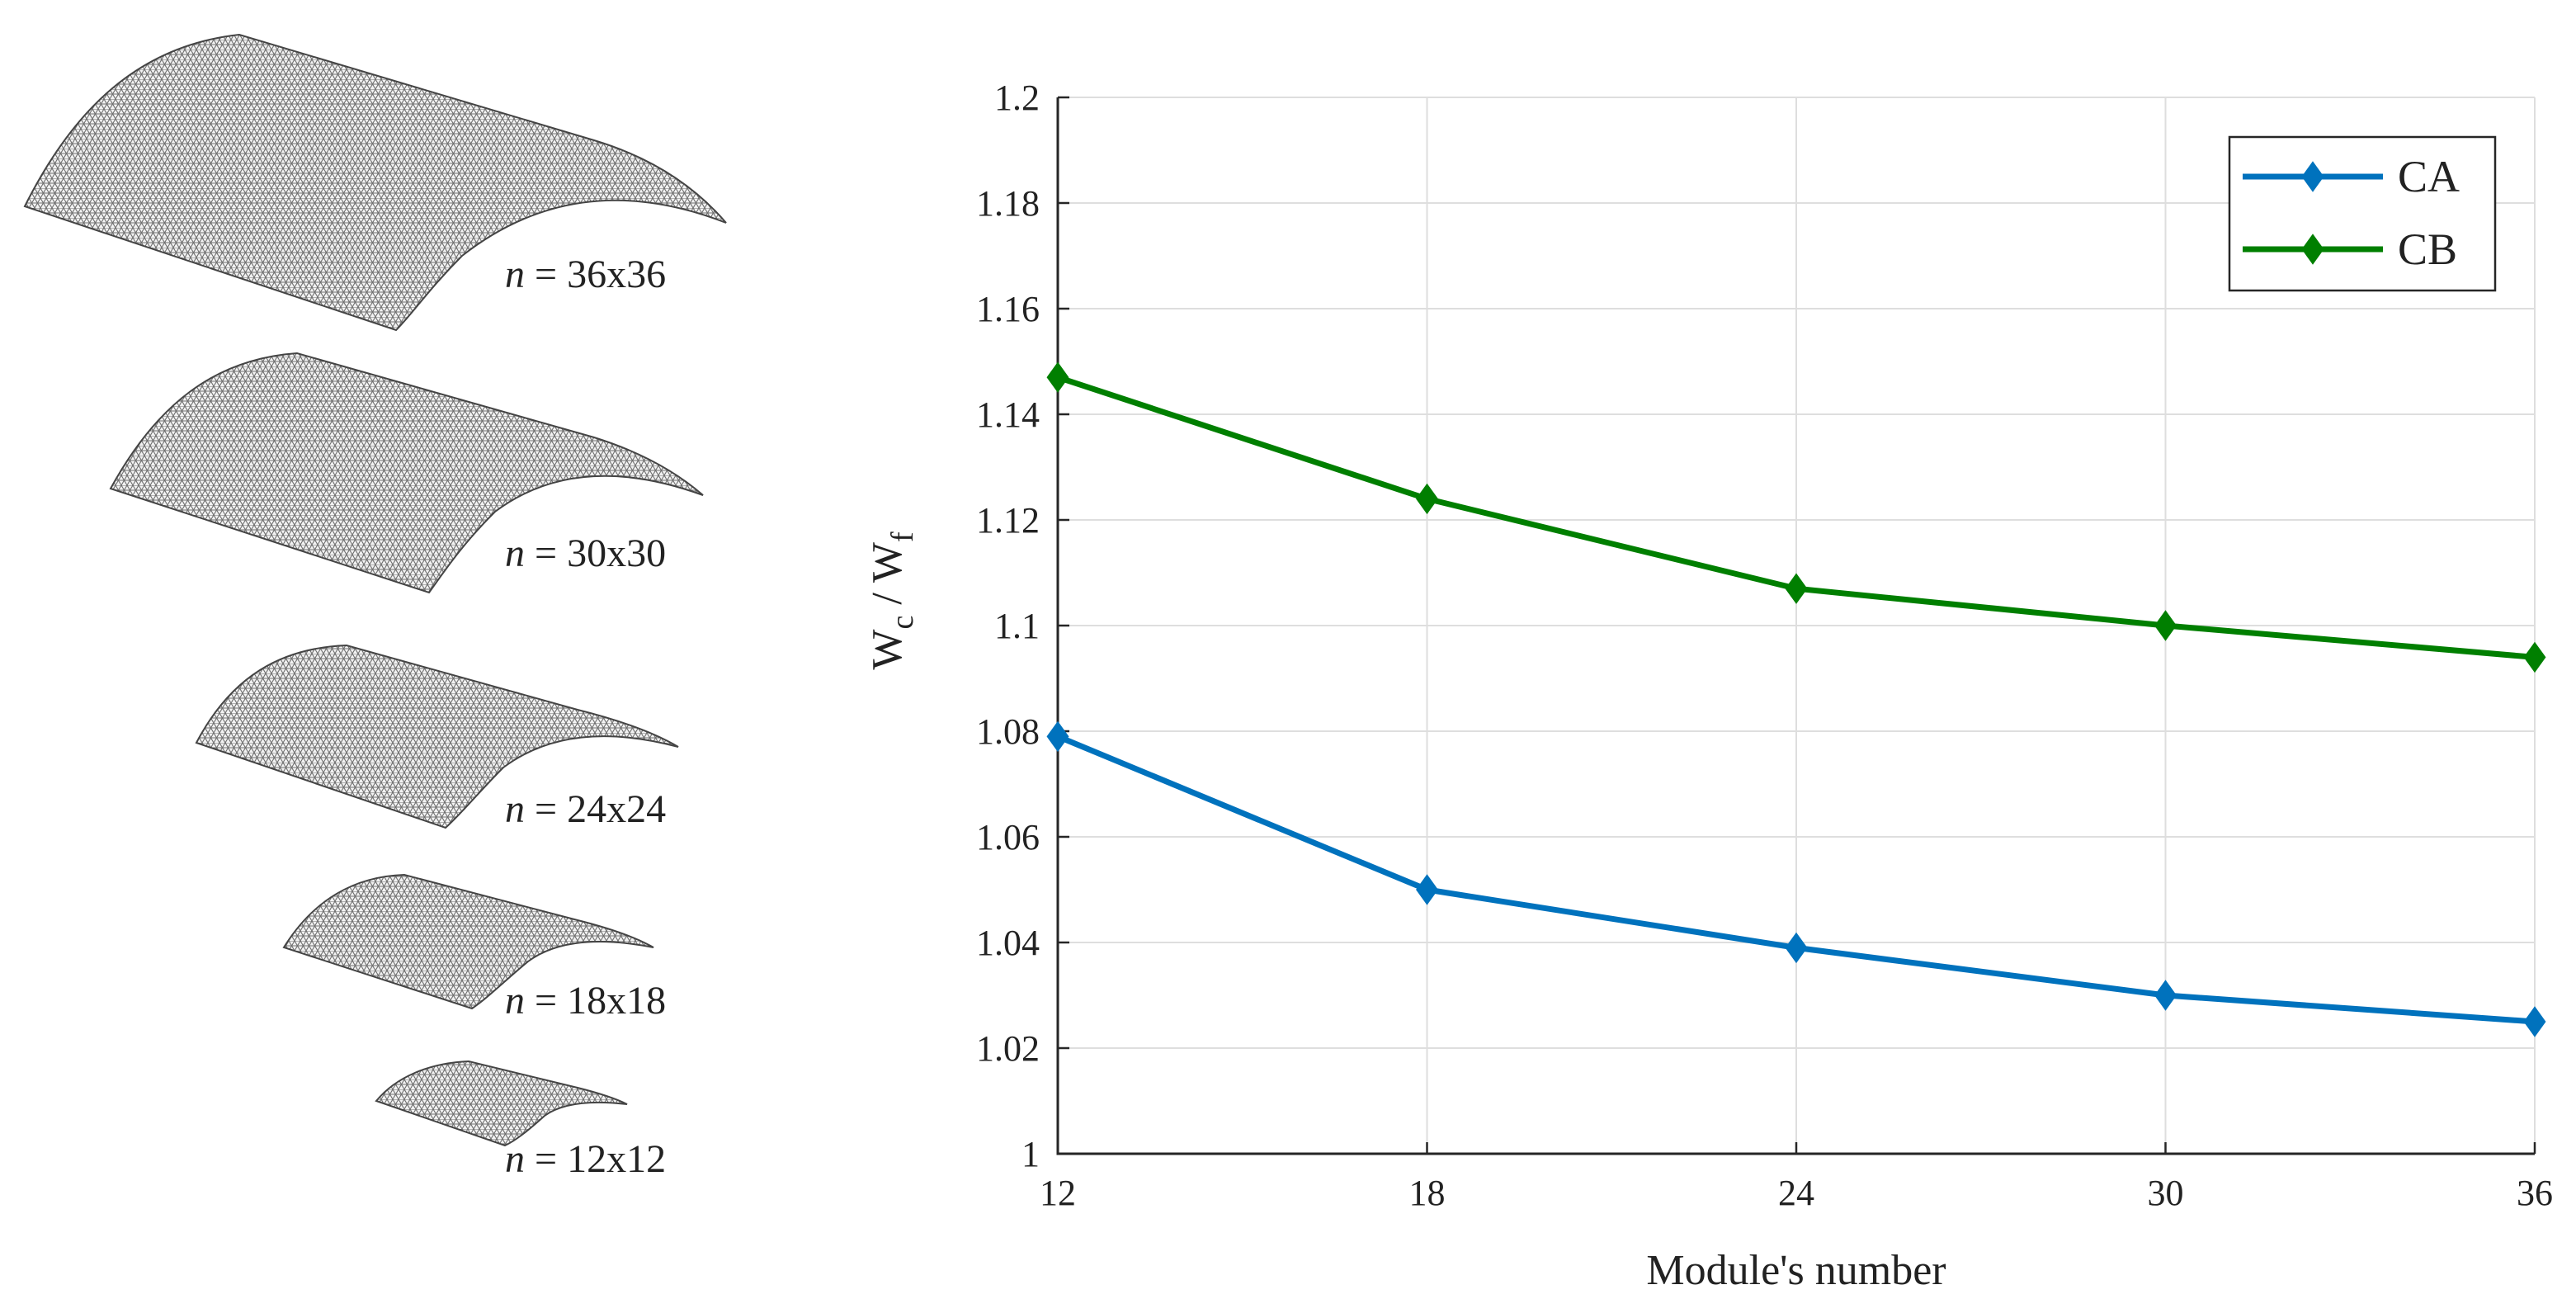  Describe the element at coordinates (1796, 1270) in the screenshot. I see `x-axis-label: Module's number` at that location.